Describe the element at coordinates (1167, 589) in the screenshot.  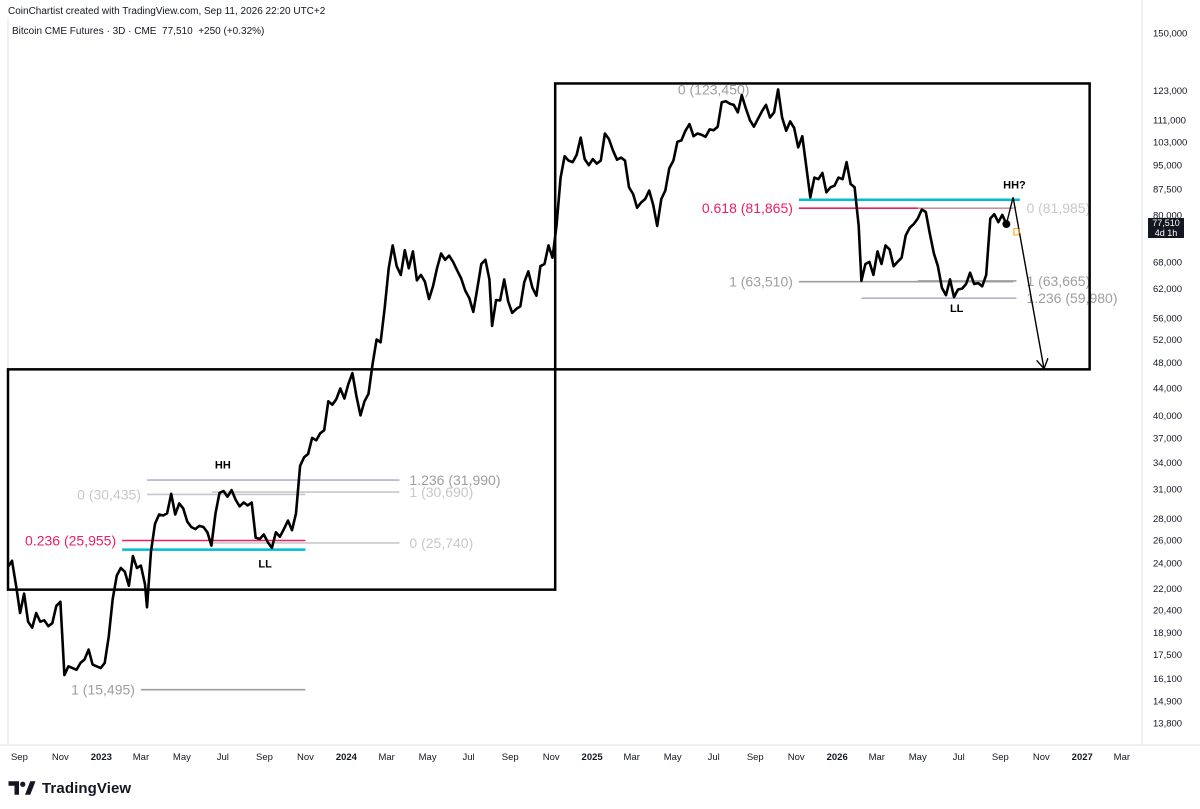
I see `price-tick-label: 22,000` at that location.